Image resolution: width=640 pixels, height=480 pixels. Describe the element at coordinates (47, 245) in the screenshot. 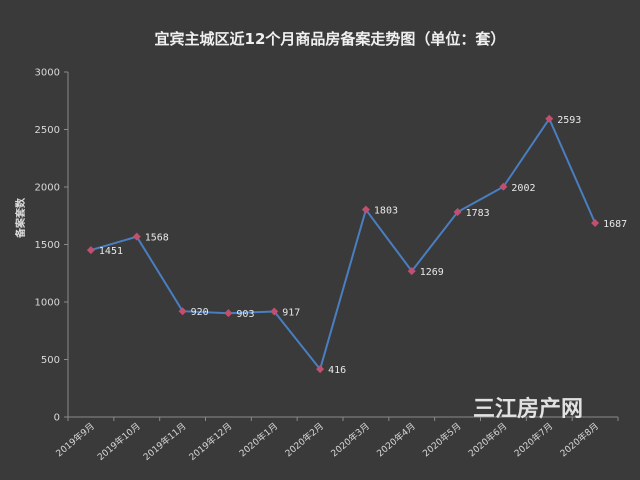

I see `y-tick-label: 1500` at that location.